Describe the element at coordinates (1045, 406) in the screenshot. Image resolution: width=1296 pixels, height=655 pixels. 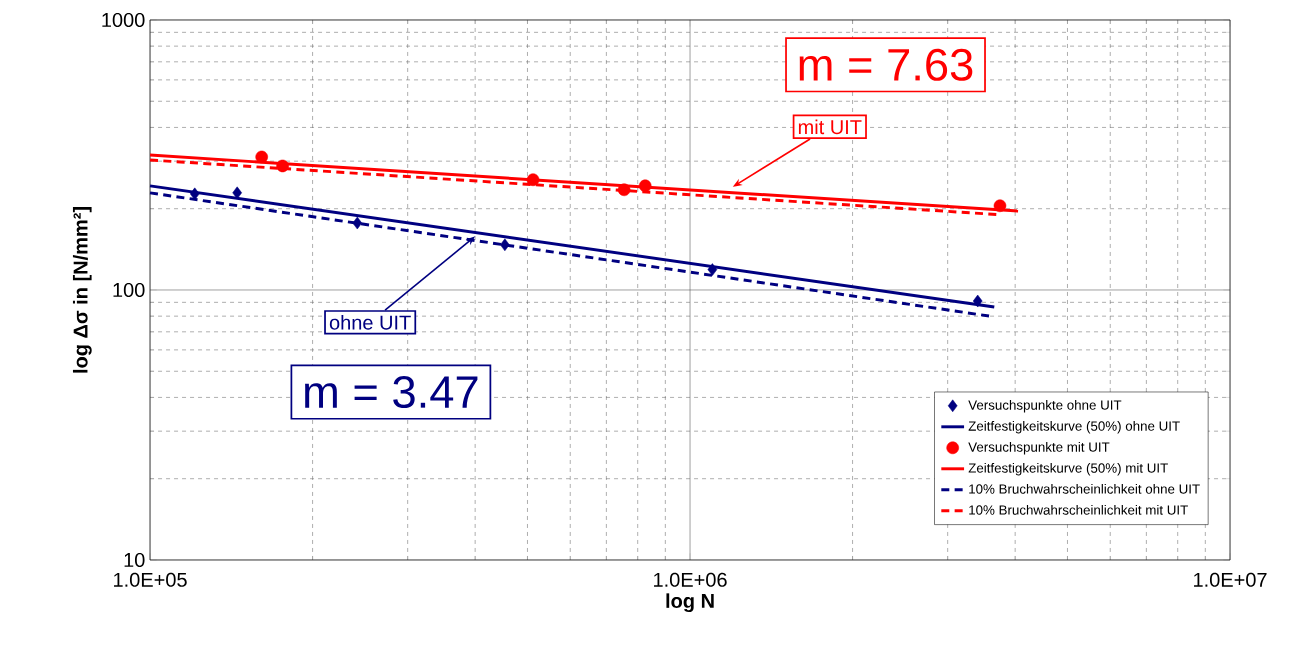
I see `legend-label: Versuchspunkte ohne UIT` at that location.